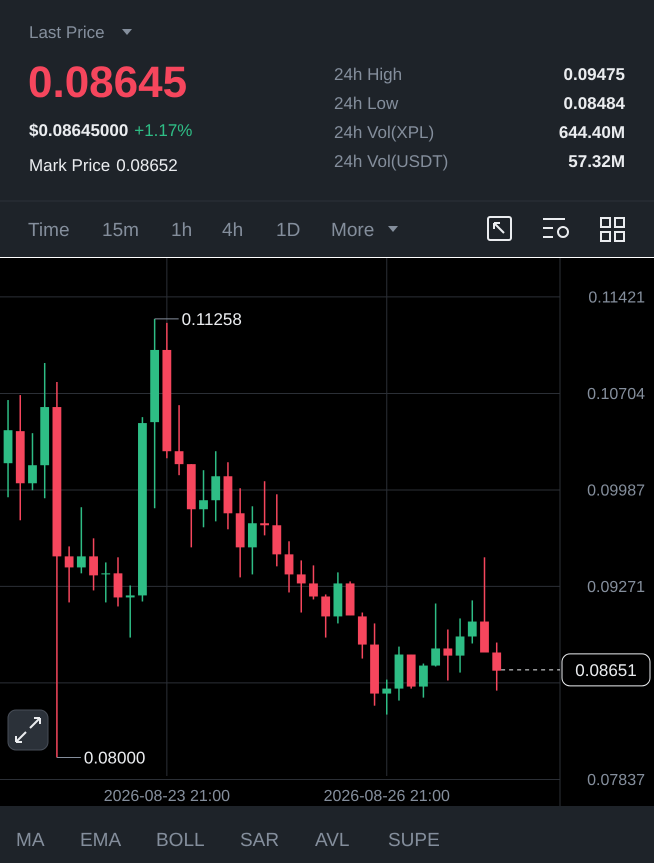 Image resolution: width=654 pixels, height=863 pixels. What do you see at coordinates (30, 840) in the screenshot?
I see `text: MA` at bounding box center [30, 840].